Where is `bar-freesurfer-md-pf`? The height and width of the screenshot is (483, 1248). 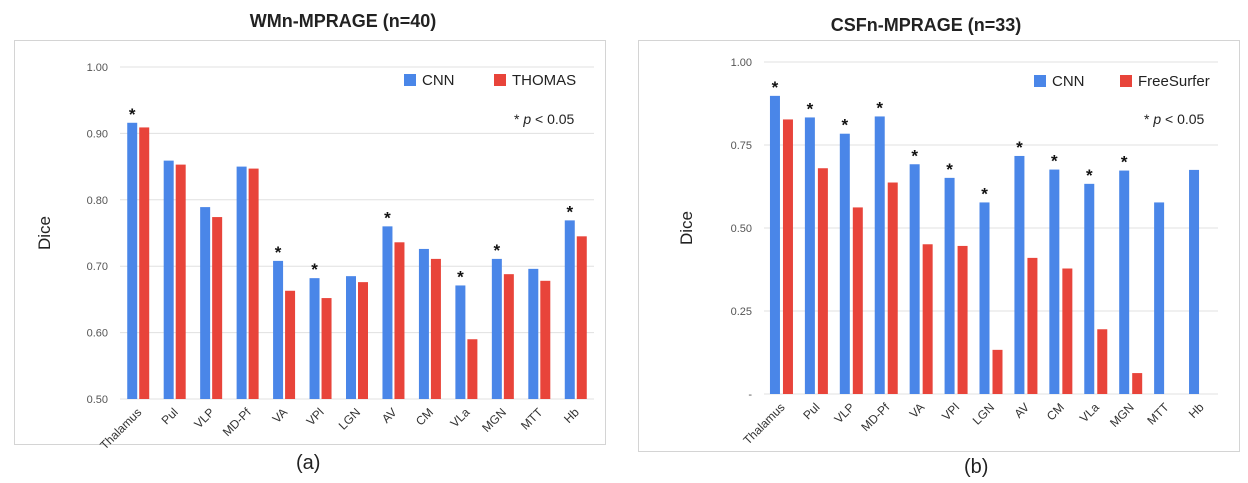
bar-freesurfer-md-pf is located at coordinates (892, 288).